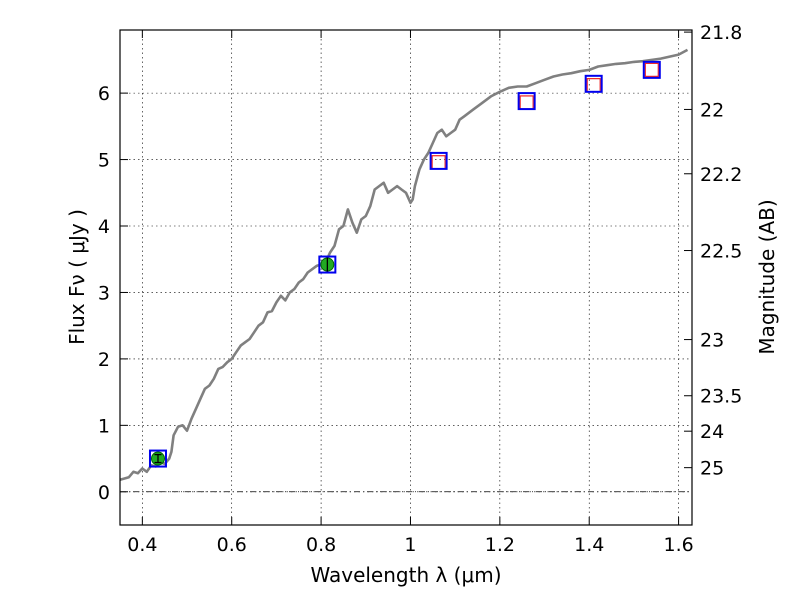  I want to click on upper-limit-marker, so click(651, 69).